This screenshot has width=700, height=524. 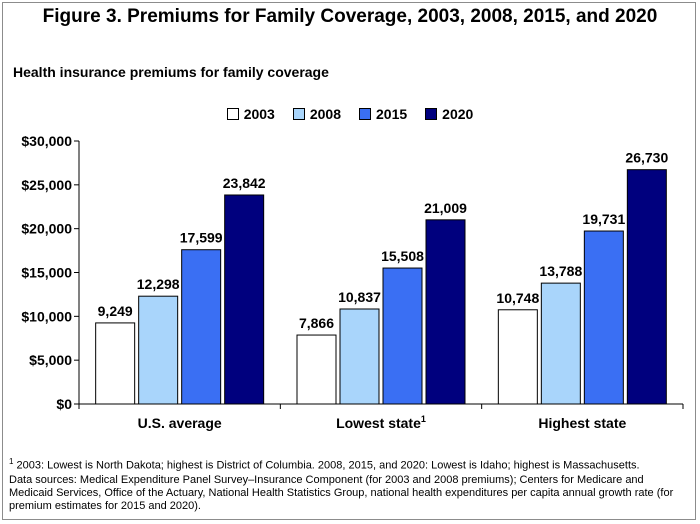 I want to click on legend-swatch-2020, so click(x=431, y=114).